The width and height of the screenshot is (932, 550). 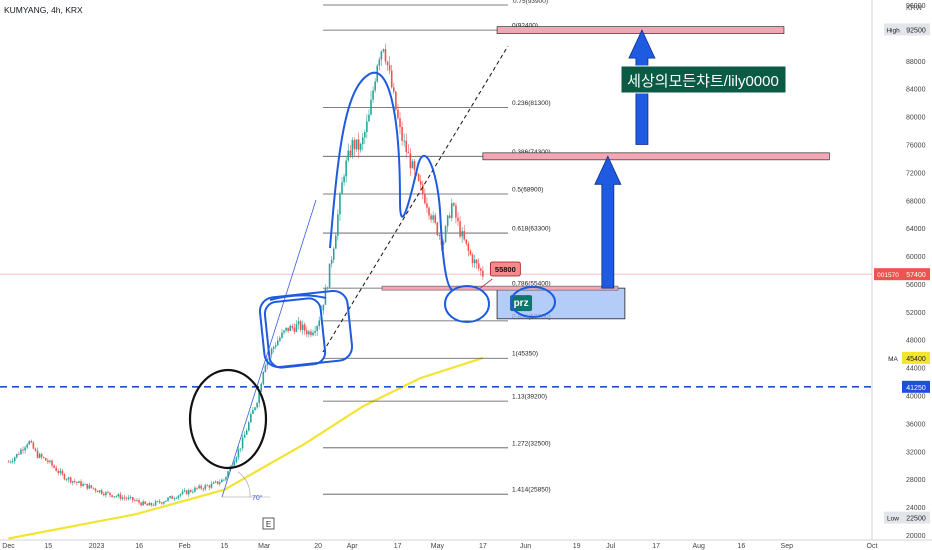 What do you see at coordinates (916, 388) in the screenshot?
I see `support-price-label: 41250` at bounding box center [916, 388].